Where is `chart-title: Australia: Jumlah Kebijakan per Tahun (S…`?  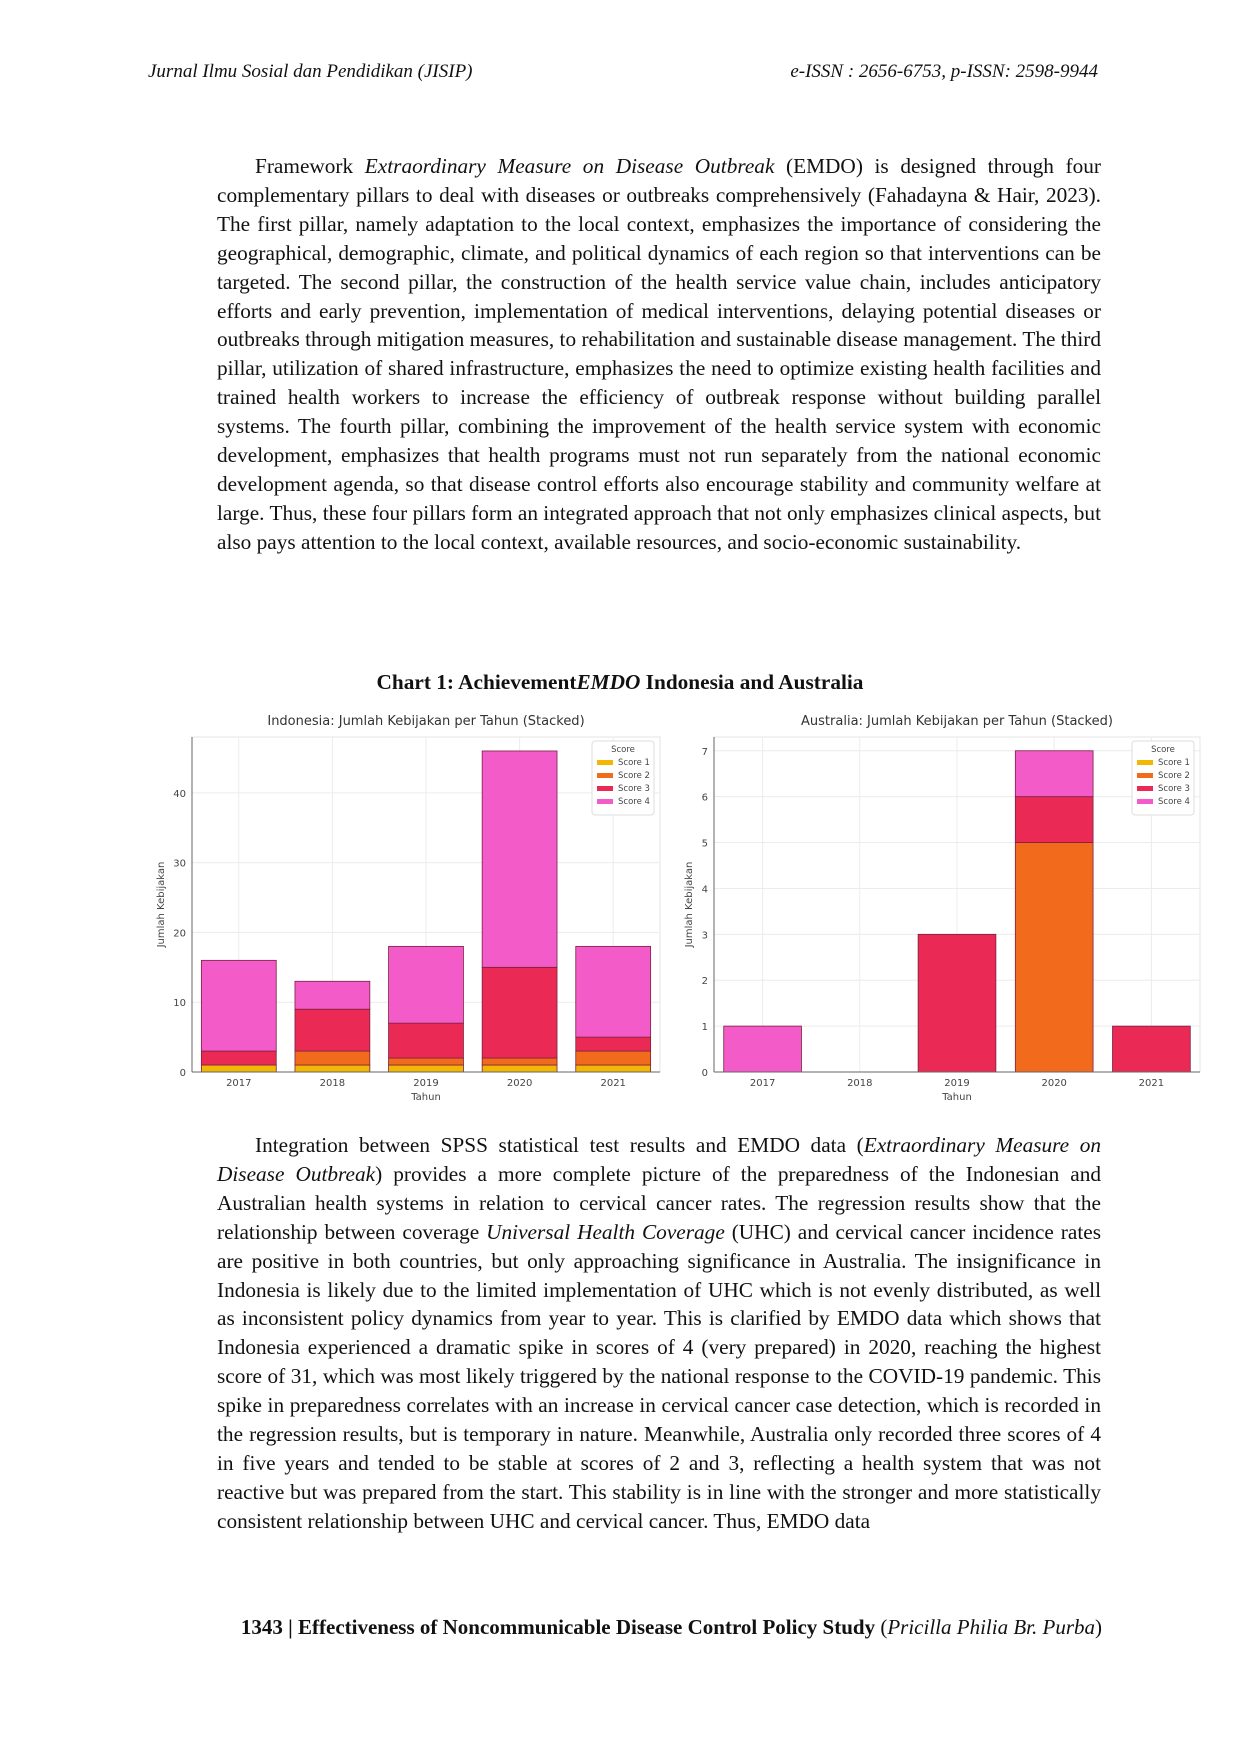
chart-title: Australia: Jumlah Kebijakan per Tahun (S… is located at coordinates (957, 721).